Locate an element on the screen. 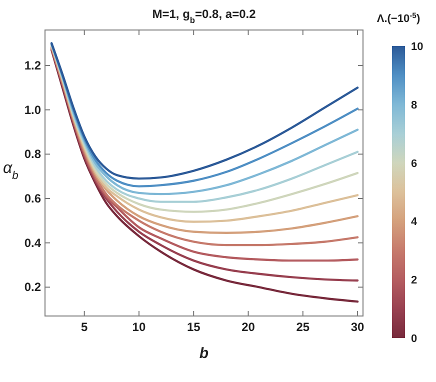  y-tick-label: 1.0 is located at coordinates (33, 109).